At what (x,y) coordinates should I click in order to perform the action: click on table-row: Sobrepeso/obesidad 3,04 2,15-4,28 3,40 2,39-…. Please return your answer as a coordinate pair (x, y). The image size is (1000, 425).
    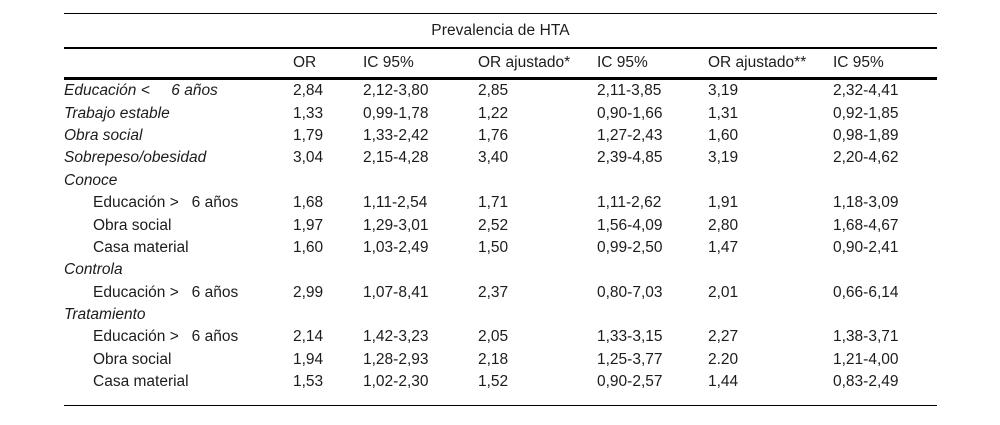
    Looking at the image, I should click on (500, 158).